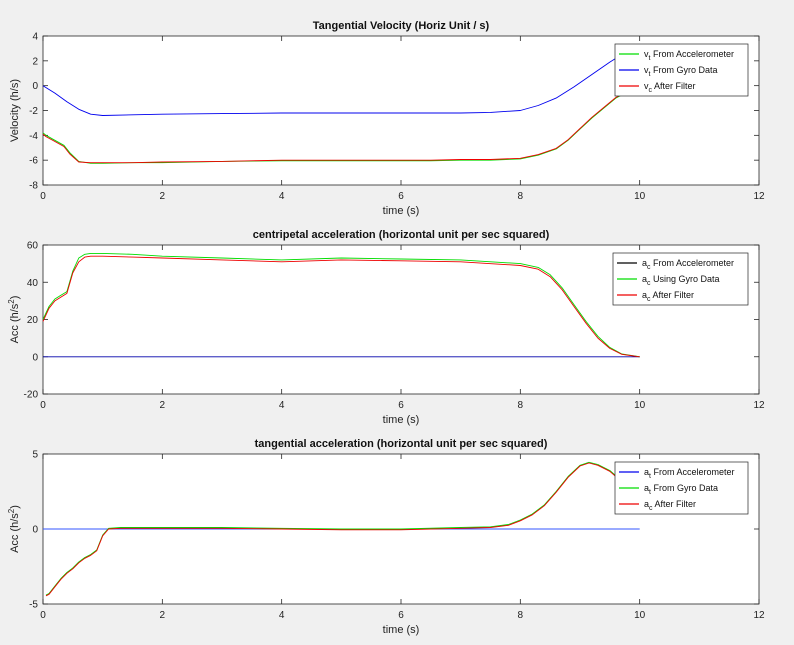  I want to click on y-tick-label: -8, so click(33, 186).